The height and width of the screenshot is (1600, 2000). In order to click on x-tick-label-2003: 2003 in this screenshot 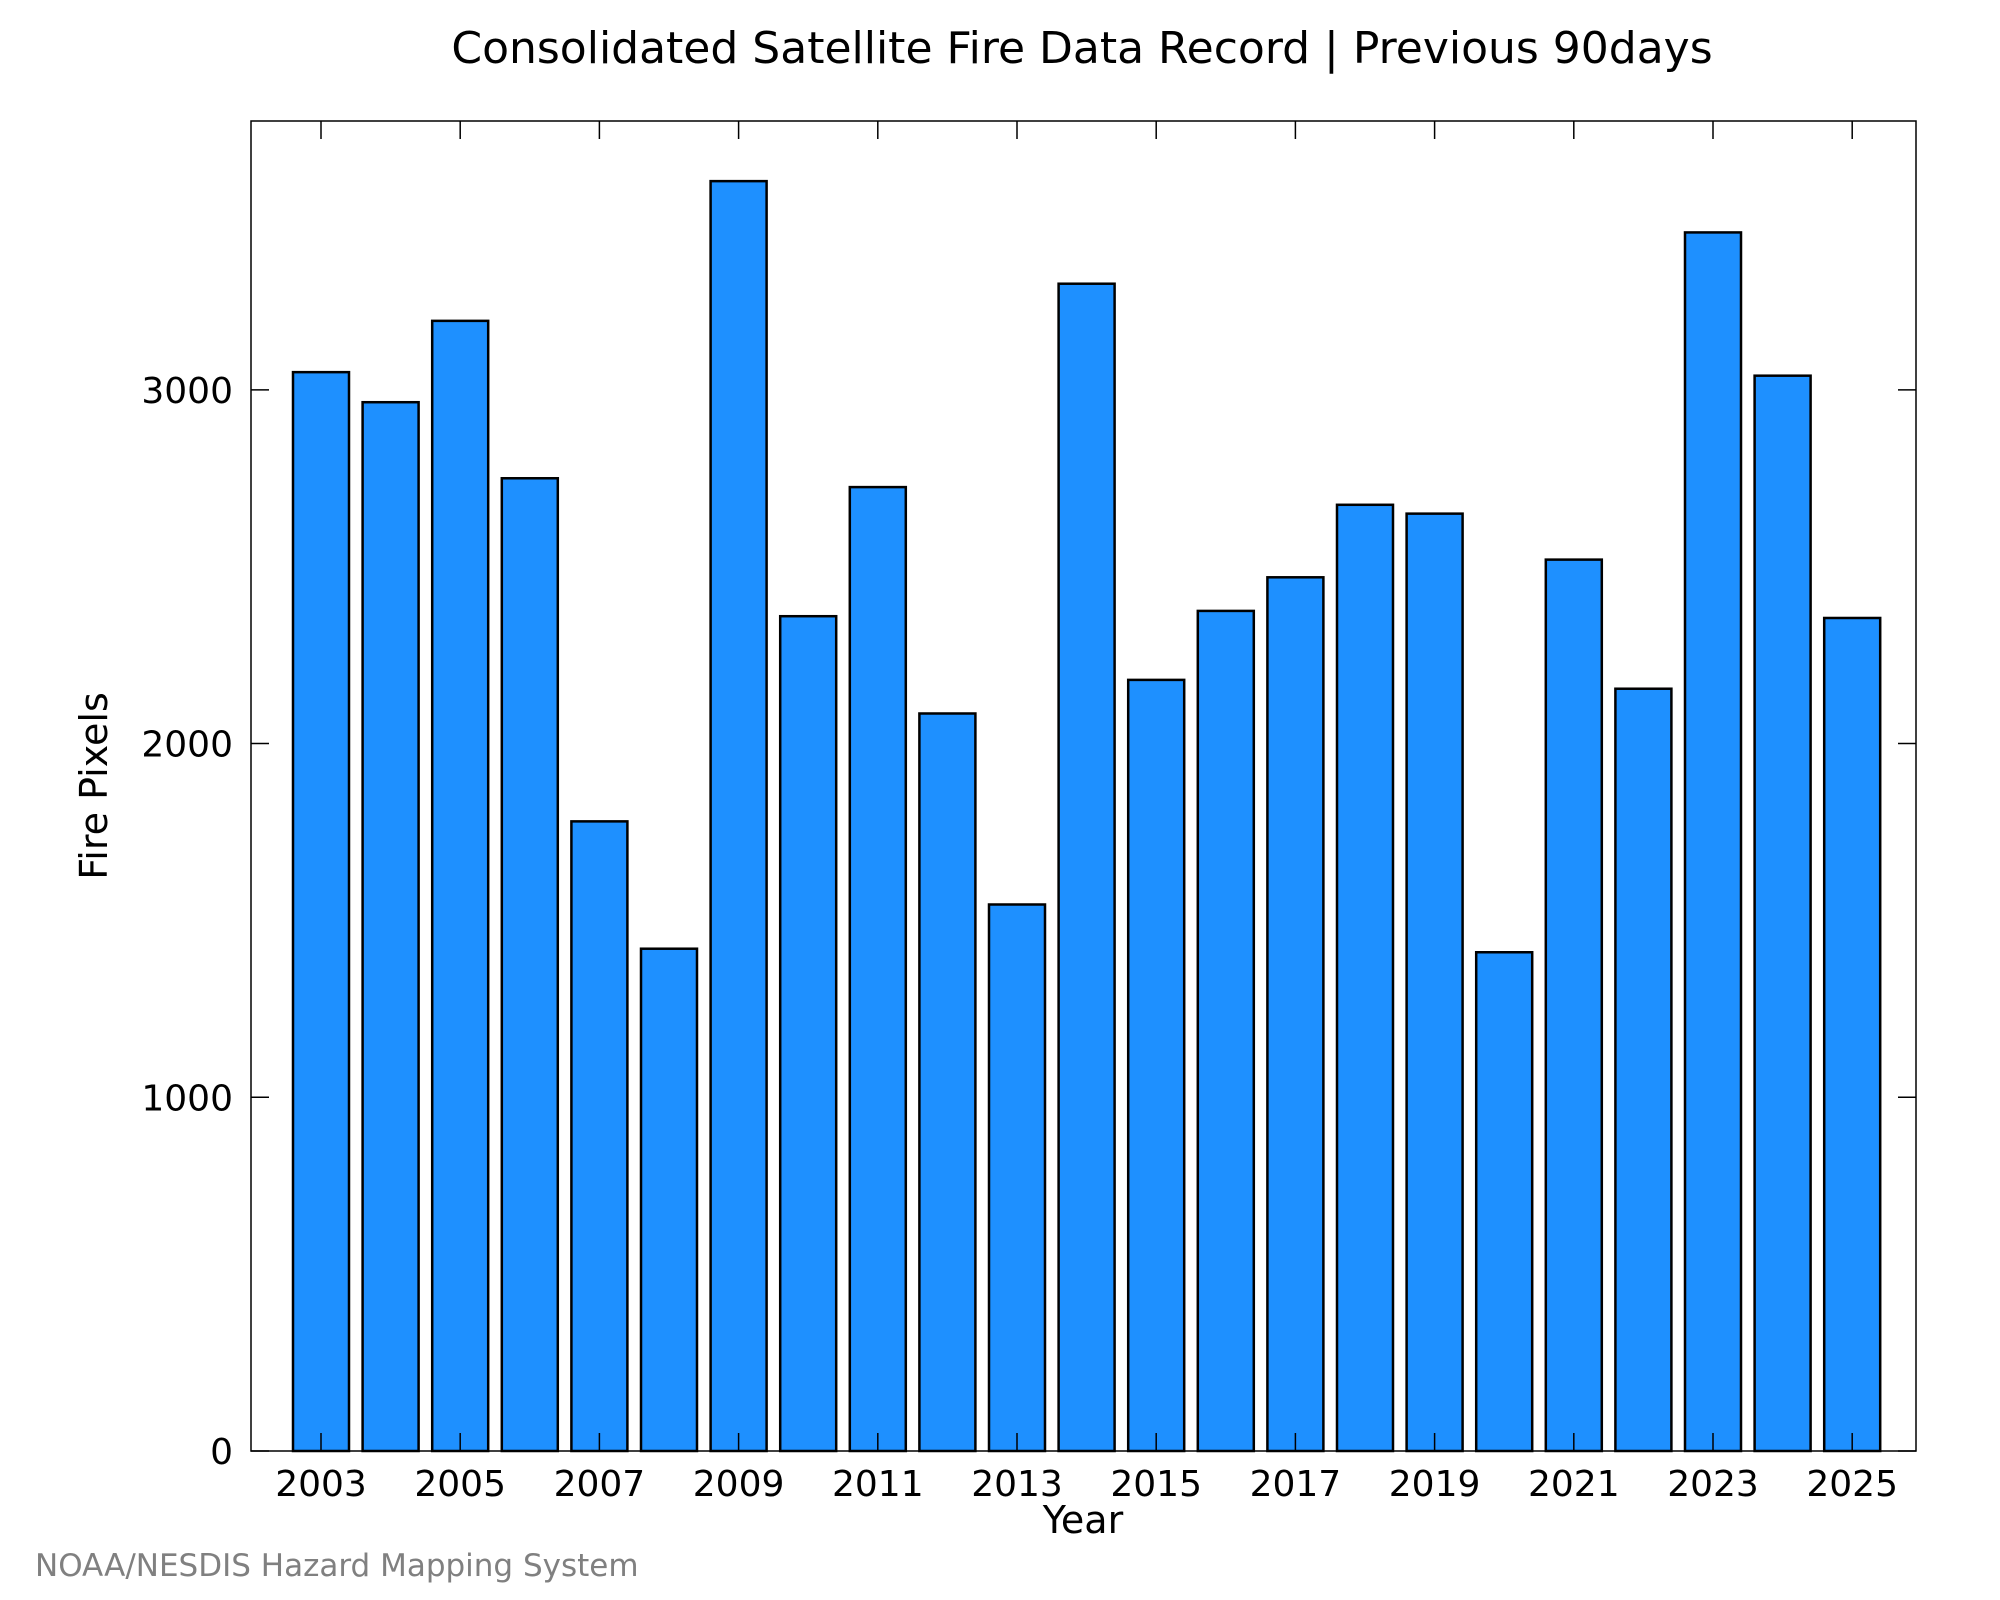, I will do `click(321, 1484)`.